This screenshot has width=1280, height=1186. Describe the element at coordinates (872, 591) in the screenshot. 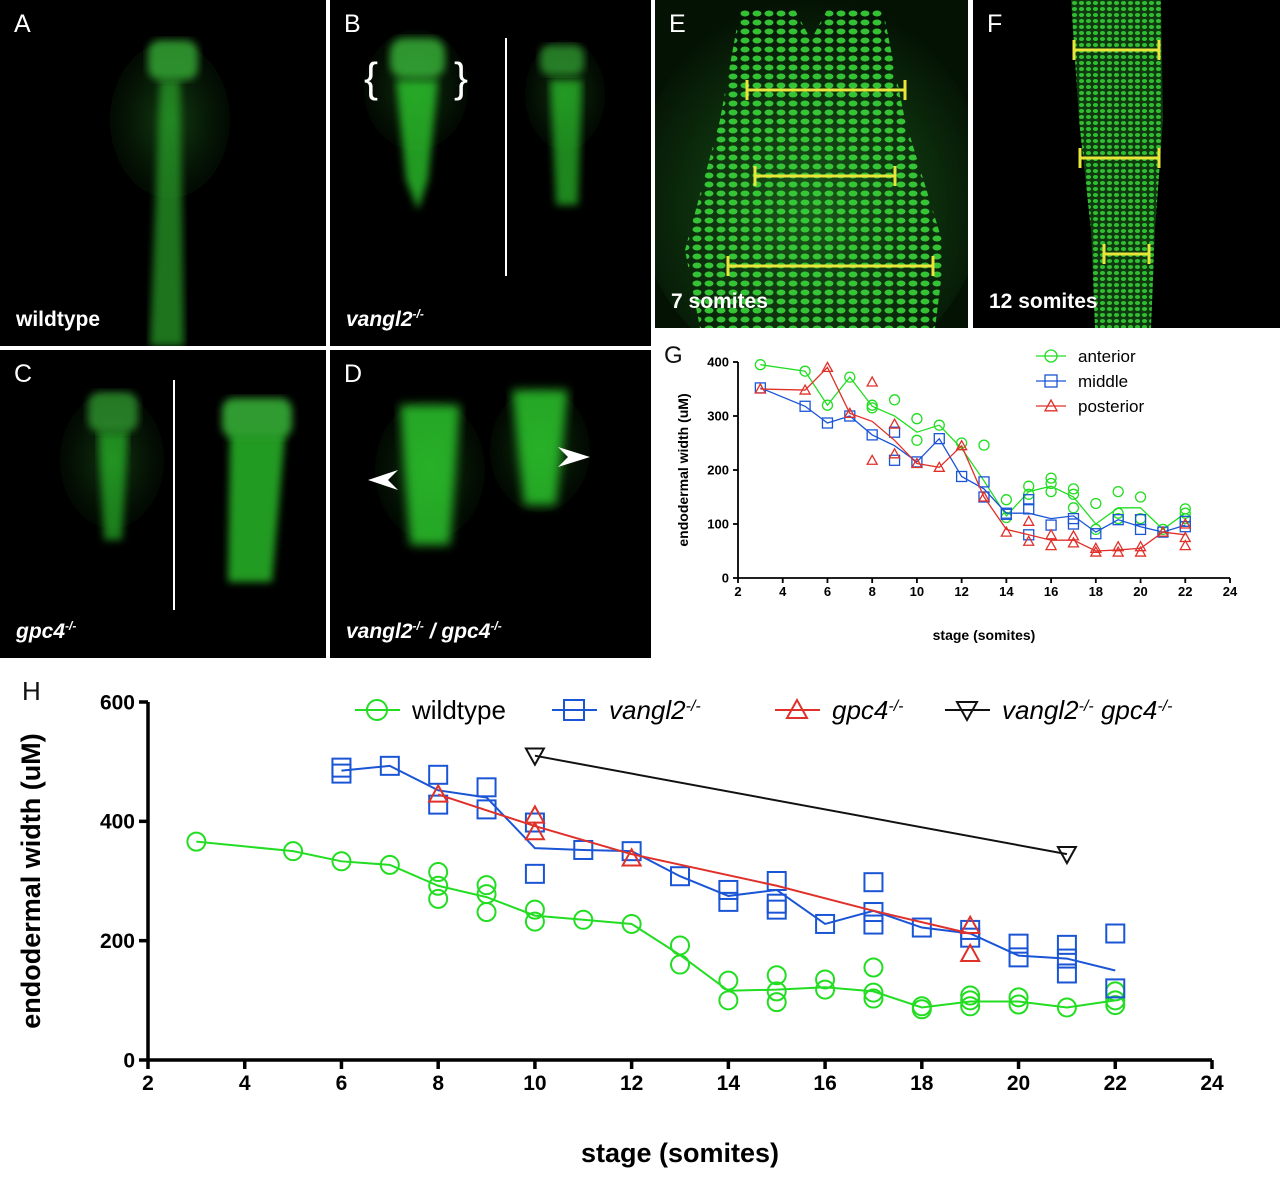

I see `x-tick-label: 8` at that location.